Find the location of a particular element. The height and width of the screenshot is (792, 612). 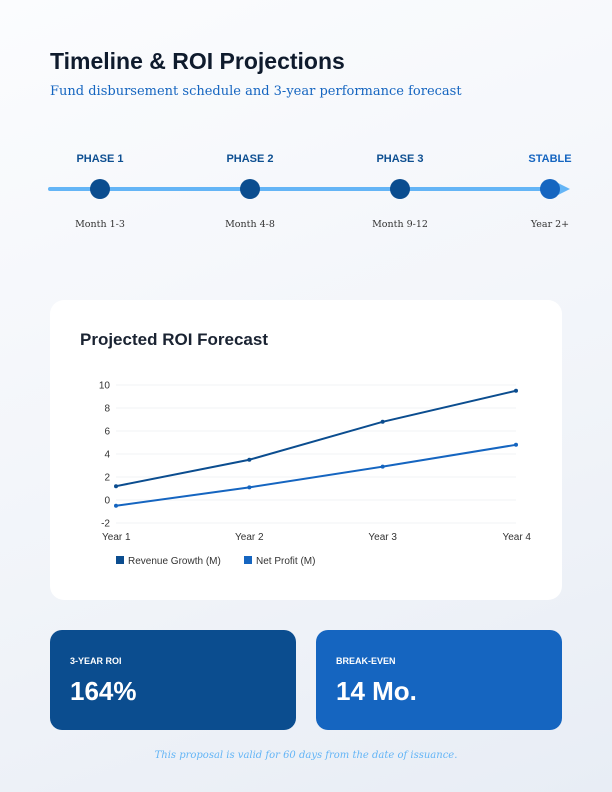

kpi-card-break-even: BREAK-EVEN 14 Mo. is located at coordinates (439, 680).